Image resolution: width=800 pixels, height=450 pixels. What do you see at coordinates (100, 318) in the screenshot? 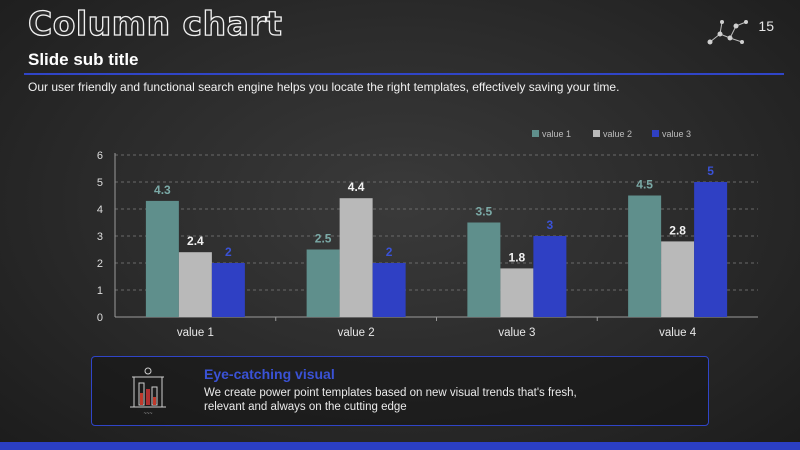
I see `y-tick-label: 0` at bounding box center [100, 318].